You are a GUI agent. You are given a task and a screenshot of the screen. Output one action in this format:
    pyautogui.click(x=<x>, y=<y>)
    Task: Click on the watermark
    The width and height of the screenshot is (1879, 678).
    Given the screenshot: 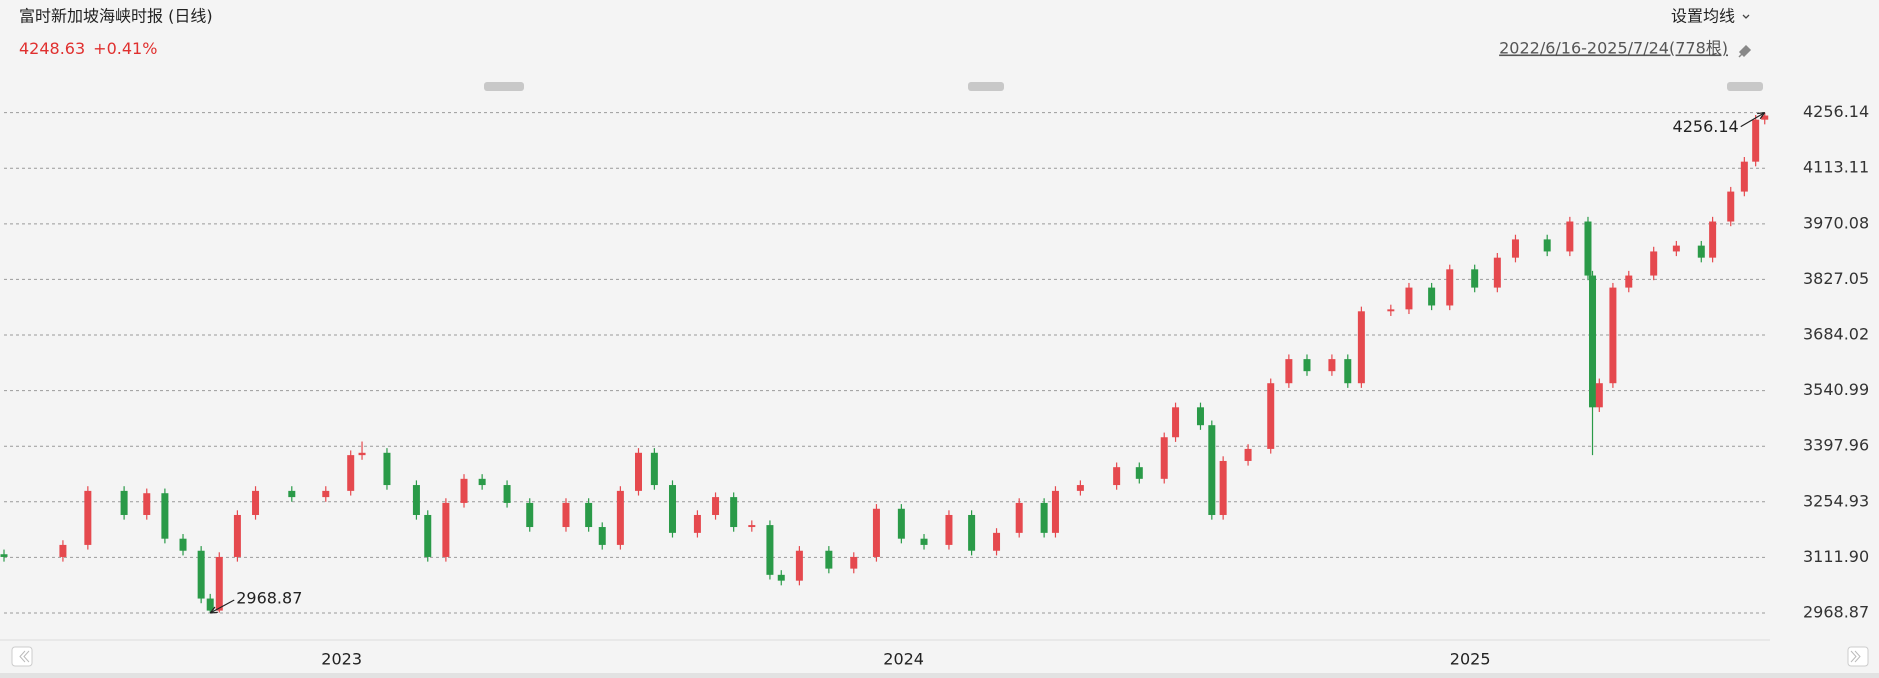 What is the action you would take?
    pyautogui.click(x=504, y=86)
    